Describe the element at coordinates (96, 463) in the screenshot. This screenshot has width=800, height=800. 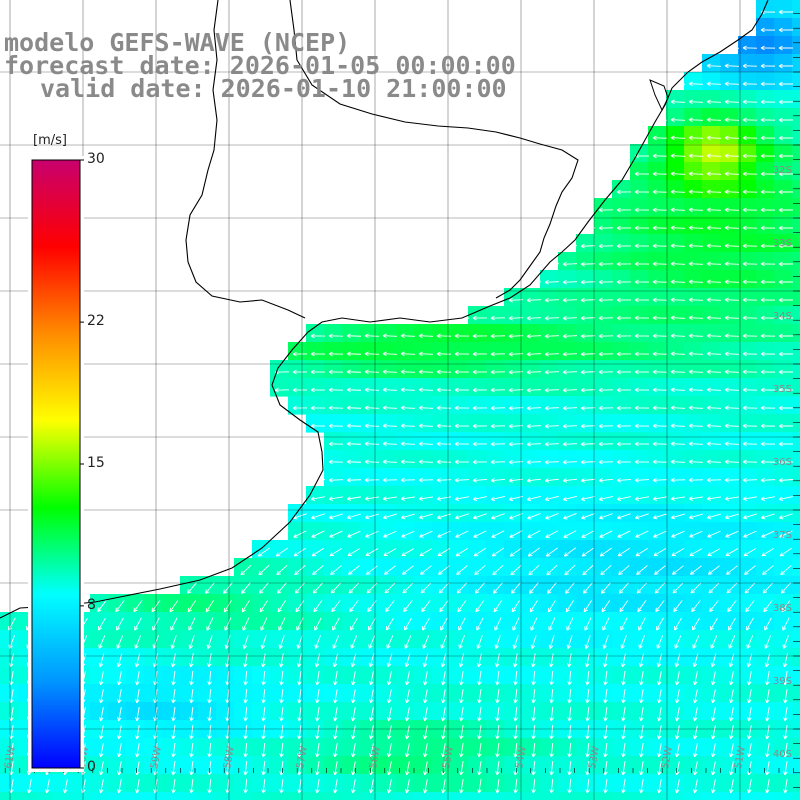
I see `colorbar-tick-15: 15` at that location.